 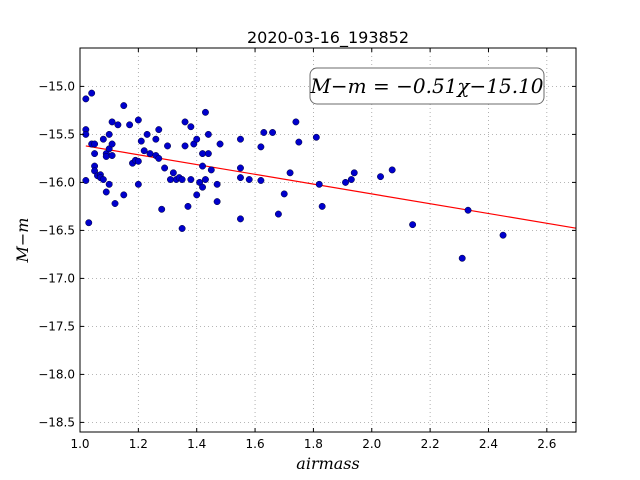 What do you see at coordinates (328, 38) in the screenshot?
I see `chart-title: 2020-03-16_193852` at bounding box center [328, 38].